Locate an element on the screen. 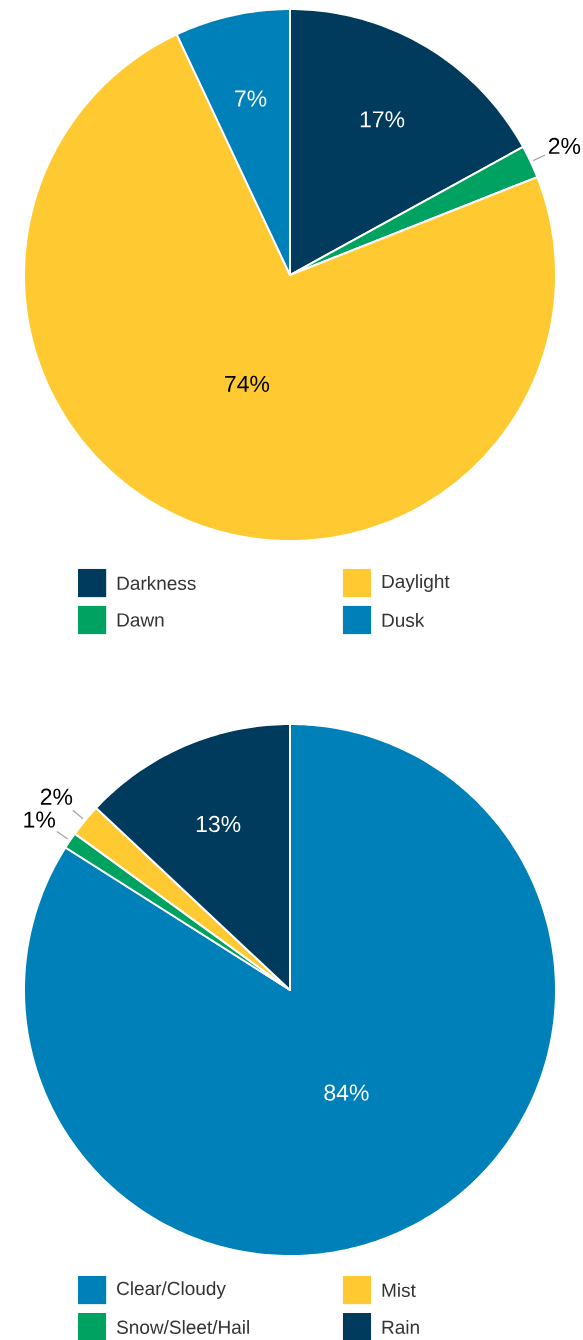  data-label: 74% is located at coordinates (247, 383).